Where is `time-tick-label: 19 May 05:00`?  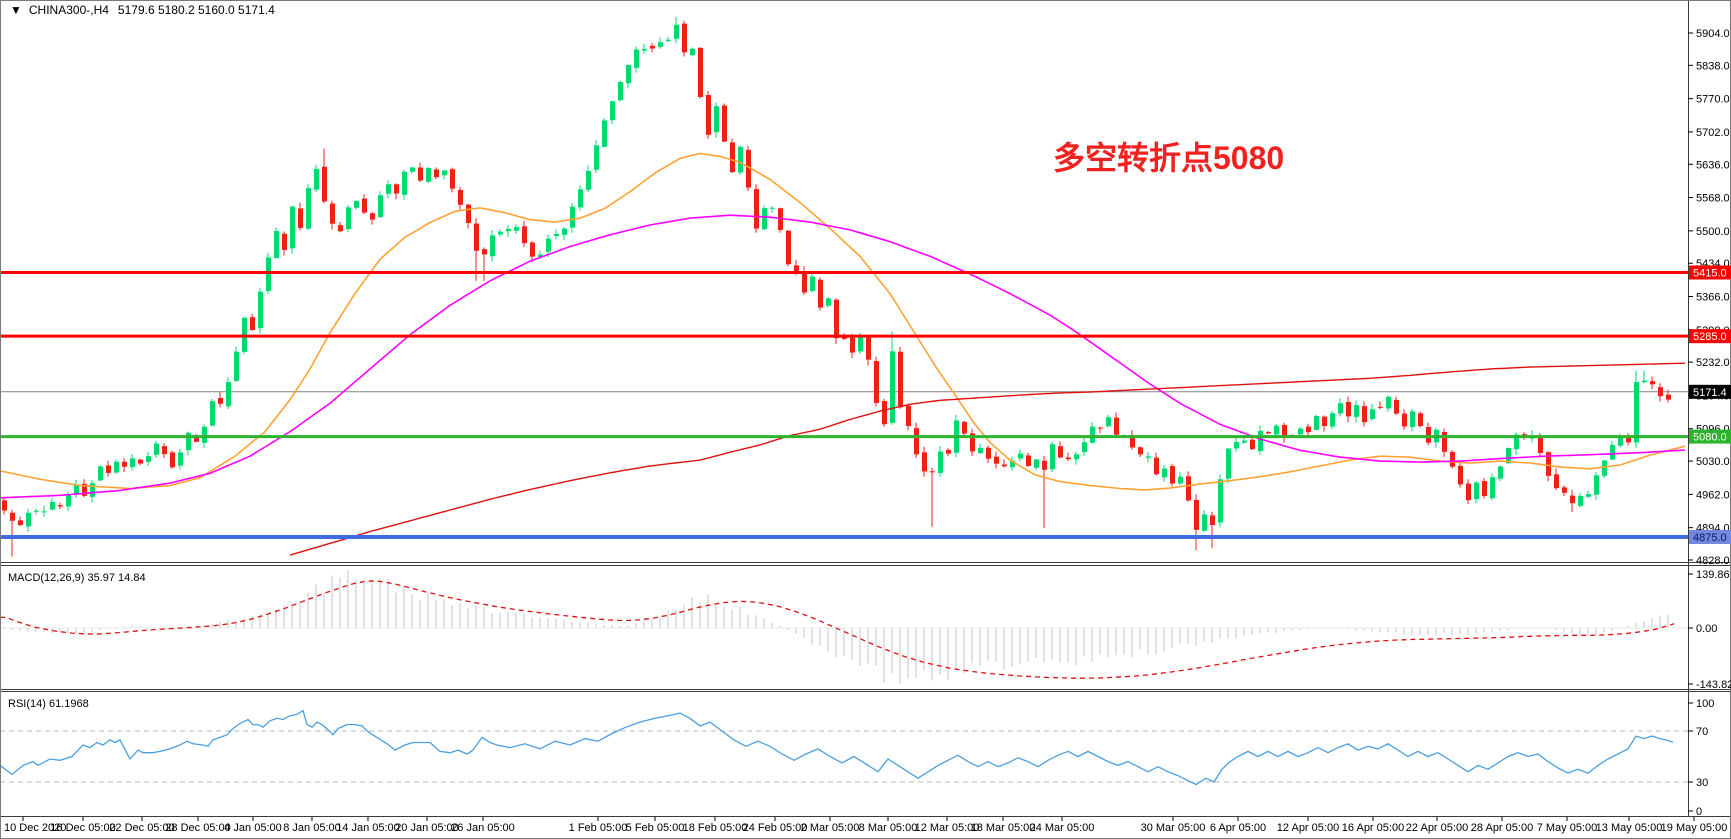
time-tick-label: 19 May 05:00 is located at coordinates (1694, 828).